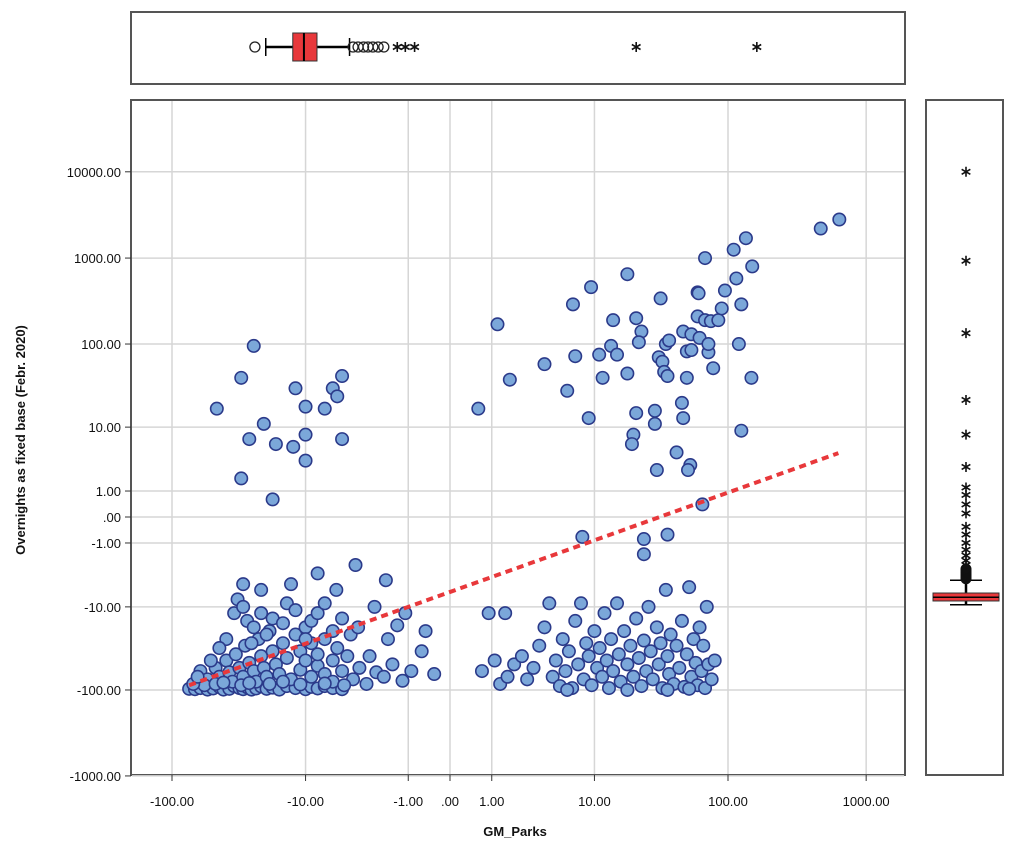 This screenshot has height=856, width=1024. I want to click on top-boxplot-panel, so click(518, 48).